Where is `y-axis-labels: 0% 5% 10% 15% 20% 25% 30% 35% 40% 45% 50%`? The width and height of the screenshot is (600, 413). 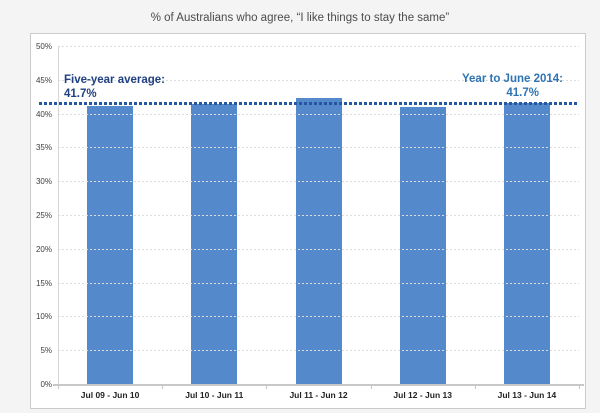
y-axis-labels: 0% 5% 10% 15% 20% 25% 30% 35% 40% 45% 50% is located at coordinates (41, 215).